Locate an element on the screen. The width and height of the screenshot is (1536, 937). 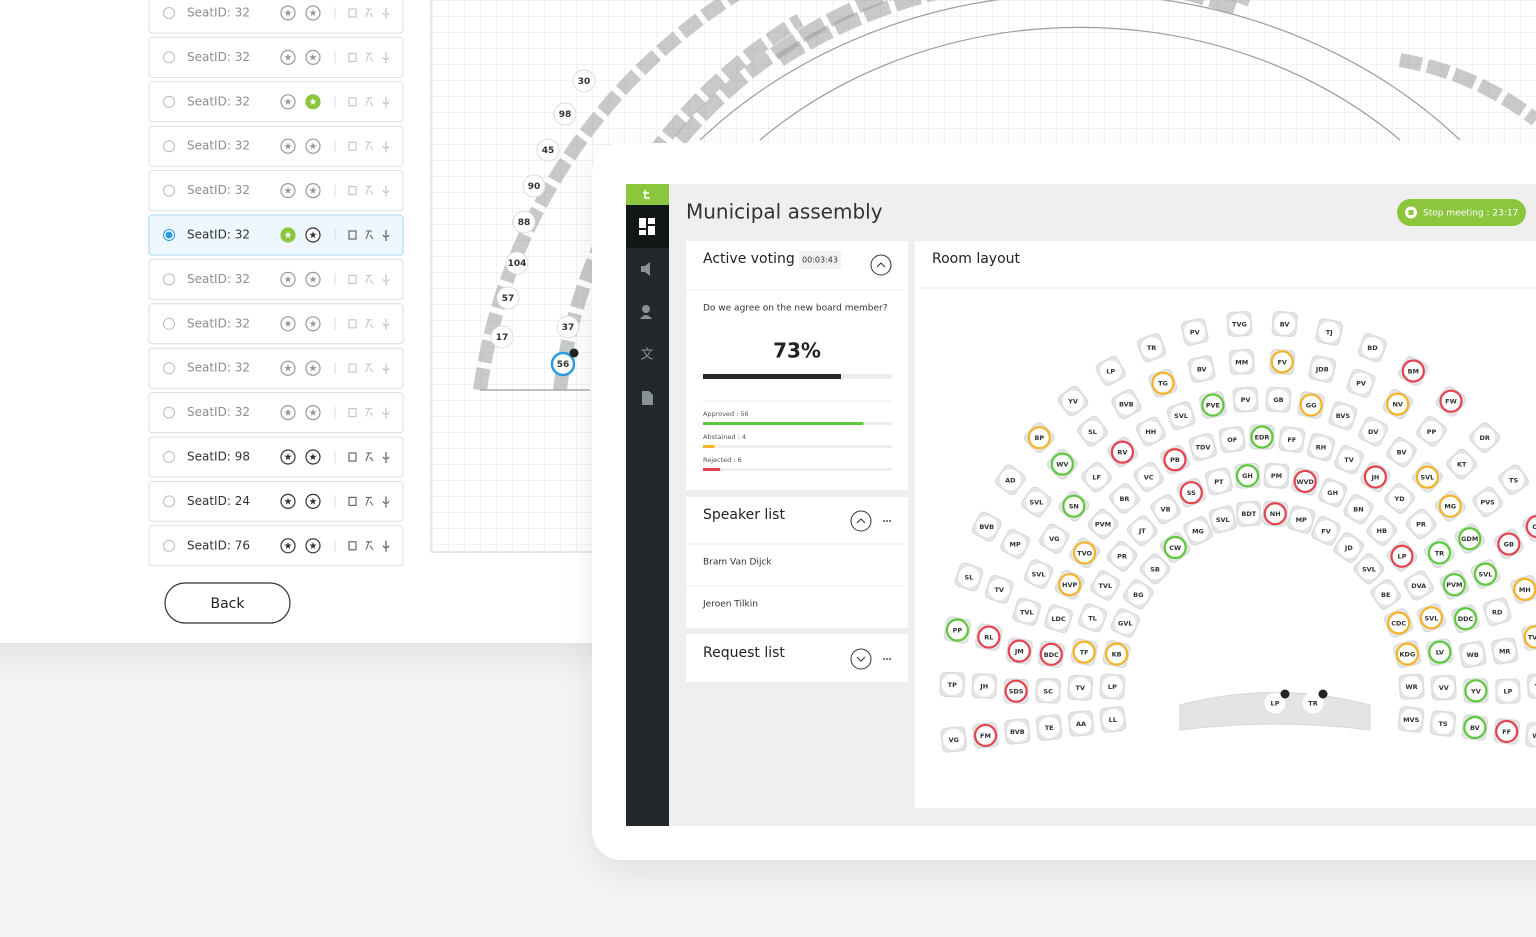
radio is located at coordinates (169, 190).